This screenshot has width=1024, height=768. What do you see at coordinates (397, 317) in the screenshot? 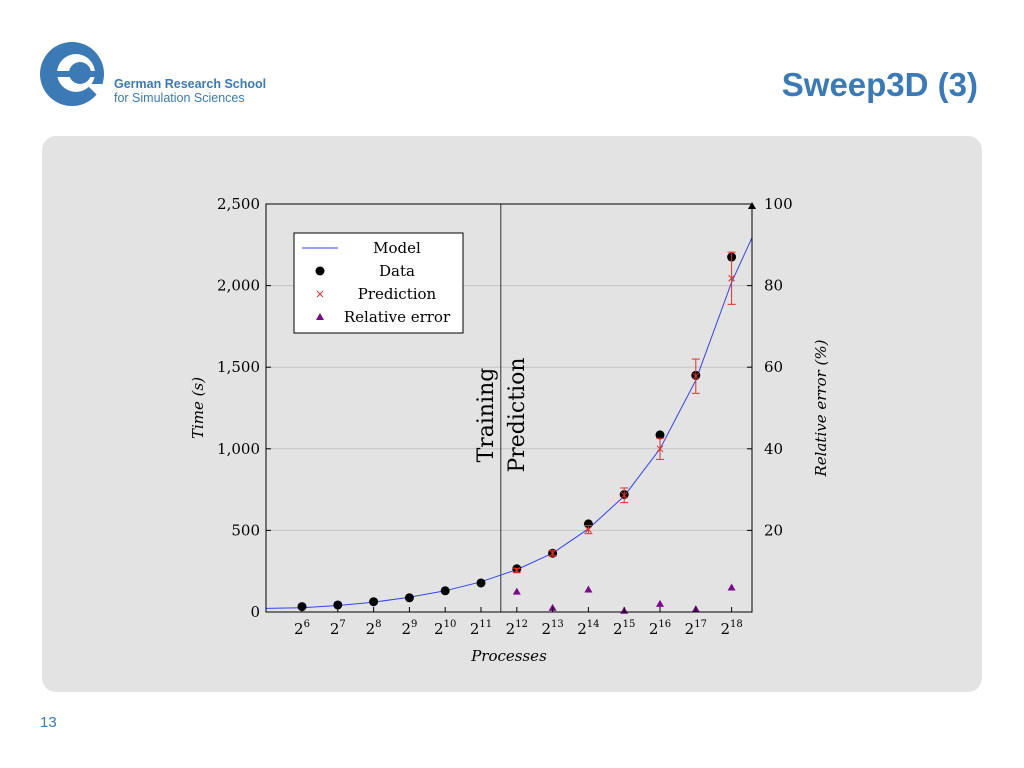
I see `legend-label: Relative error` at bounding box center [397, 317].